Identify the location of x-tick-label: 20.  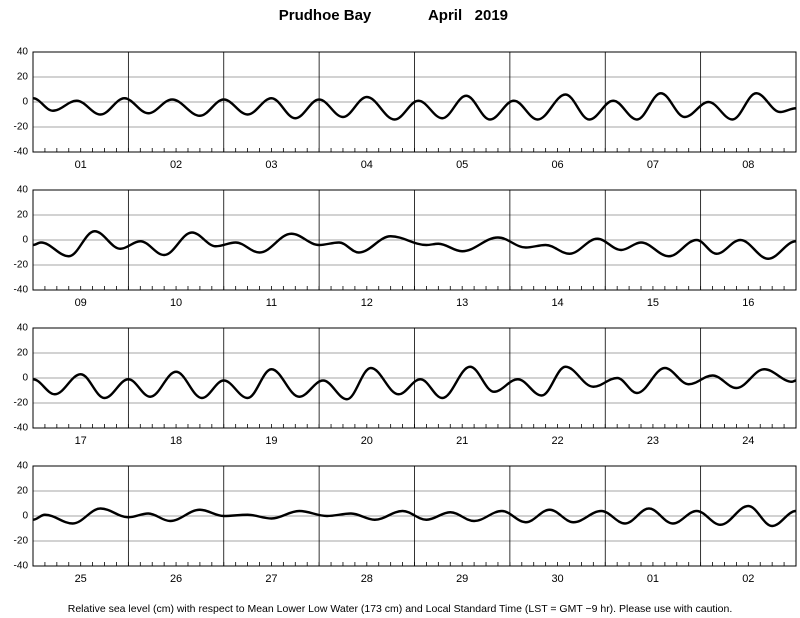
(367, 441).